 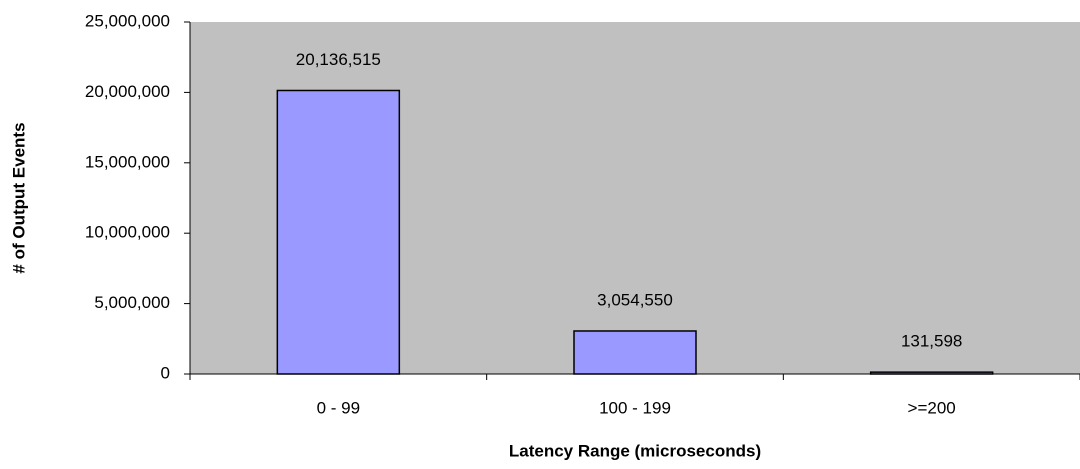 I want to click on x-tick-label: >=200, so click(x=932, y=407).